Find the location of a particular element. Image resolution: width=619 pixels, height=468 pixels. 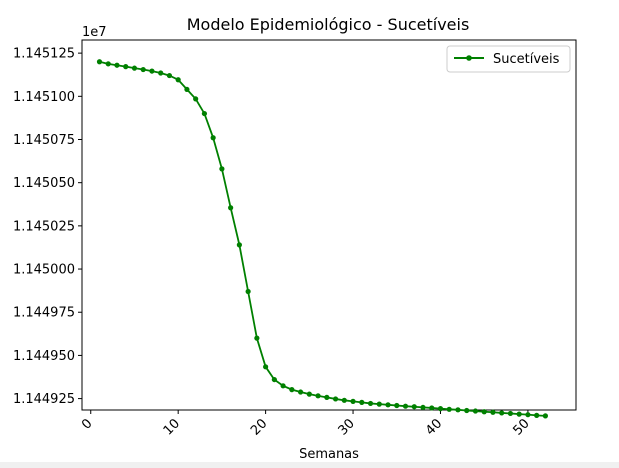

legend-box is located at coordinates (508, 59).